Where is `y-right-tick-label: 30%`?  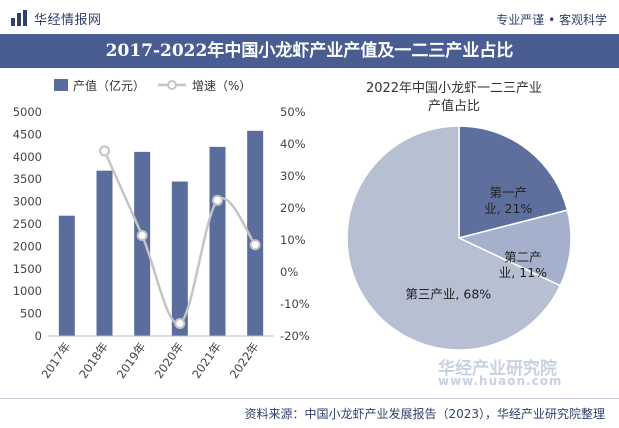
y-right-tick-label: 30% is located at coordinates (293, 176).